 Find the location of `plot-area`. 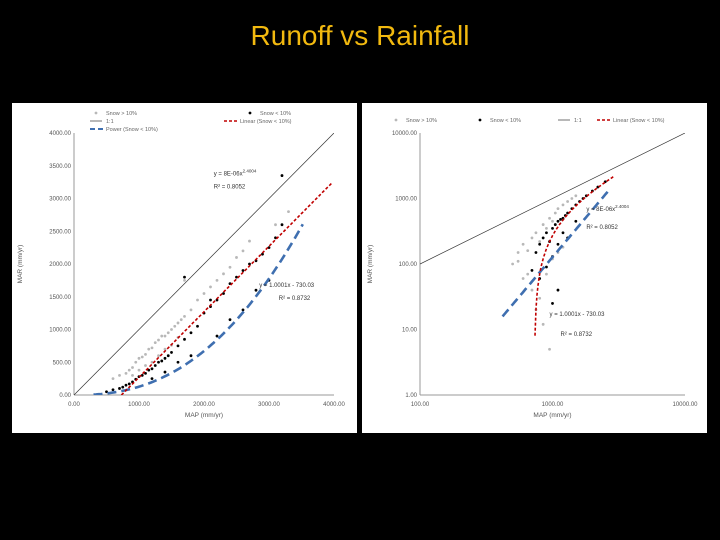

plot-area is located at coordinates (552, 242).